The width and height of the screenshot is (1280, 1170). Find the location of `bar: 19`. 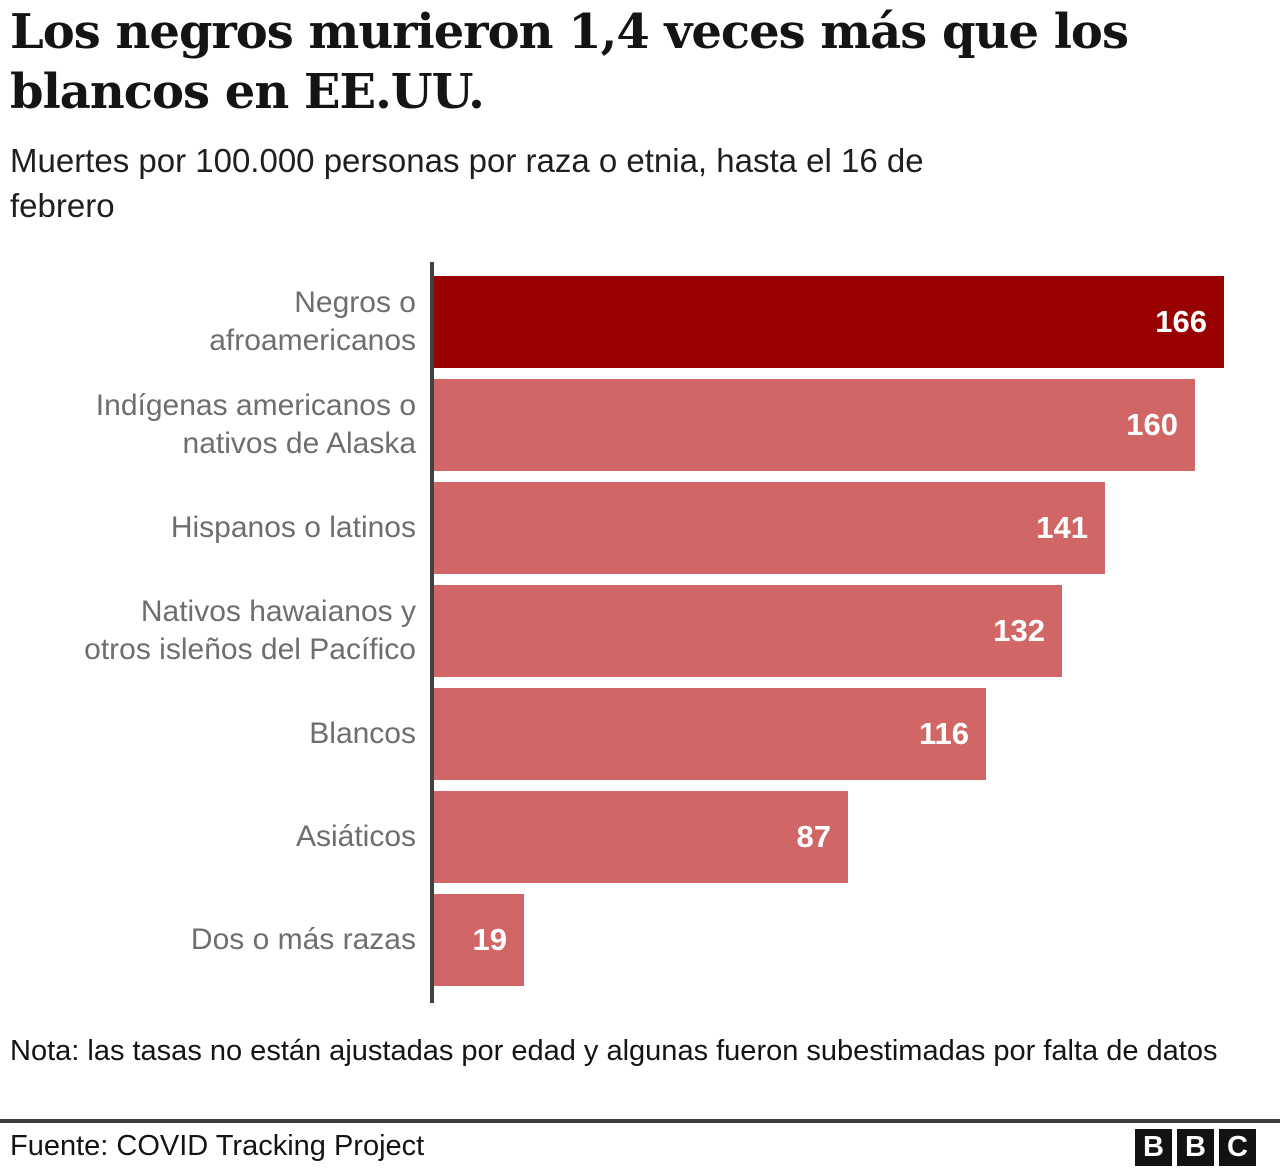

bar: 19 is located at coordinates (479, 940).